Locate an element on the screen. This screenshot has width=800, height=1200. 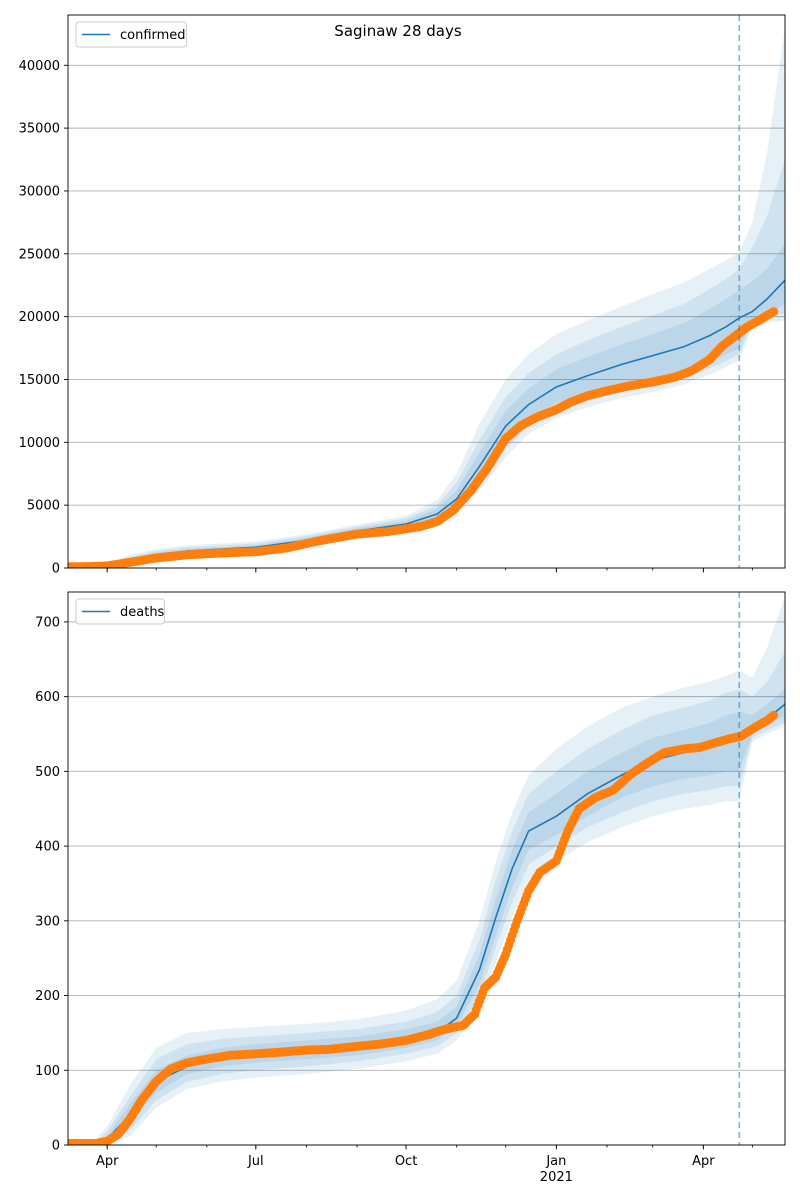
y-tick-label: 200 is located at coordinates (47, 996).